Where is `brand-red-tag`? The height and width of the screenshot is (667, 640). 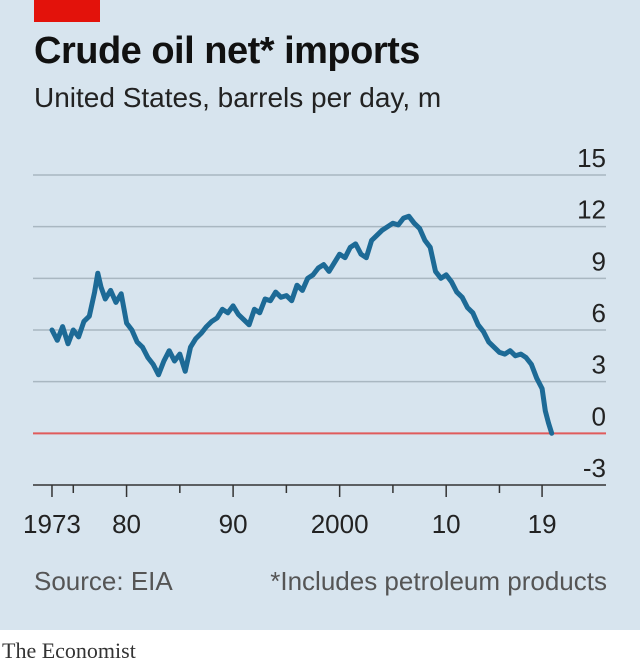
brand-red-tag is located at coordinates (67, 11).